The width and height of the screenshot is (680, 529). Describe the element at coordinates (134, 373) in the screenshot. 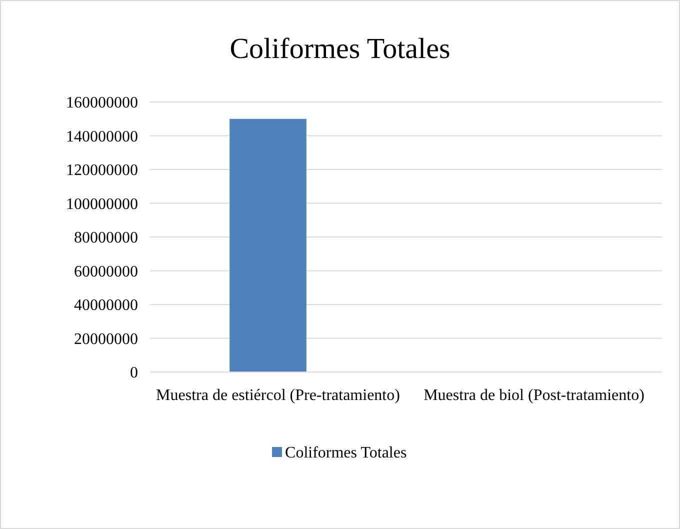

I see `y-tick-label: 0` at that location.